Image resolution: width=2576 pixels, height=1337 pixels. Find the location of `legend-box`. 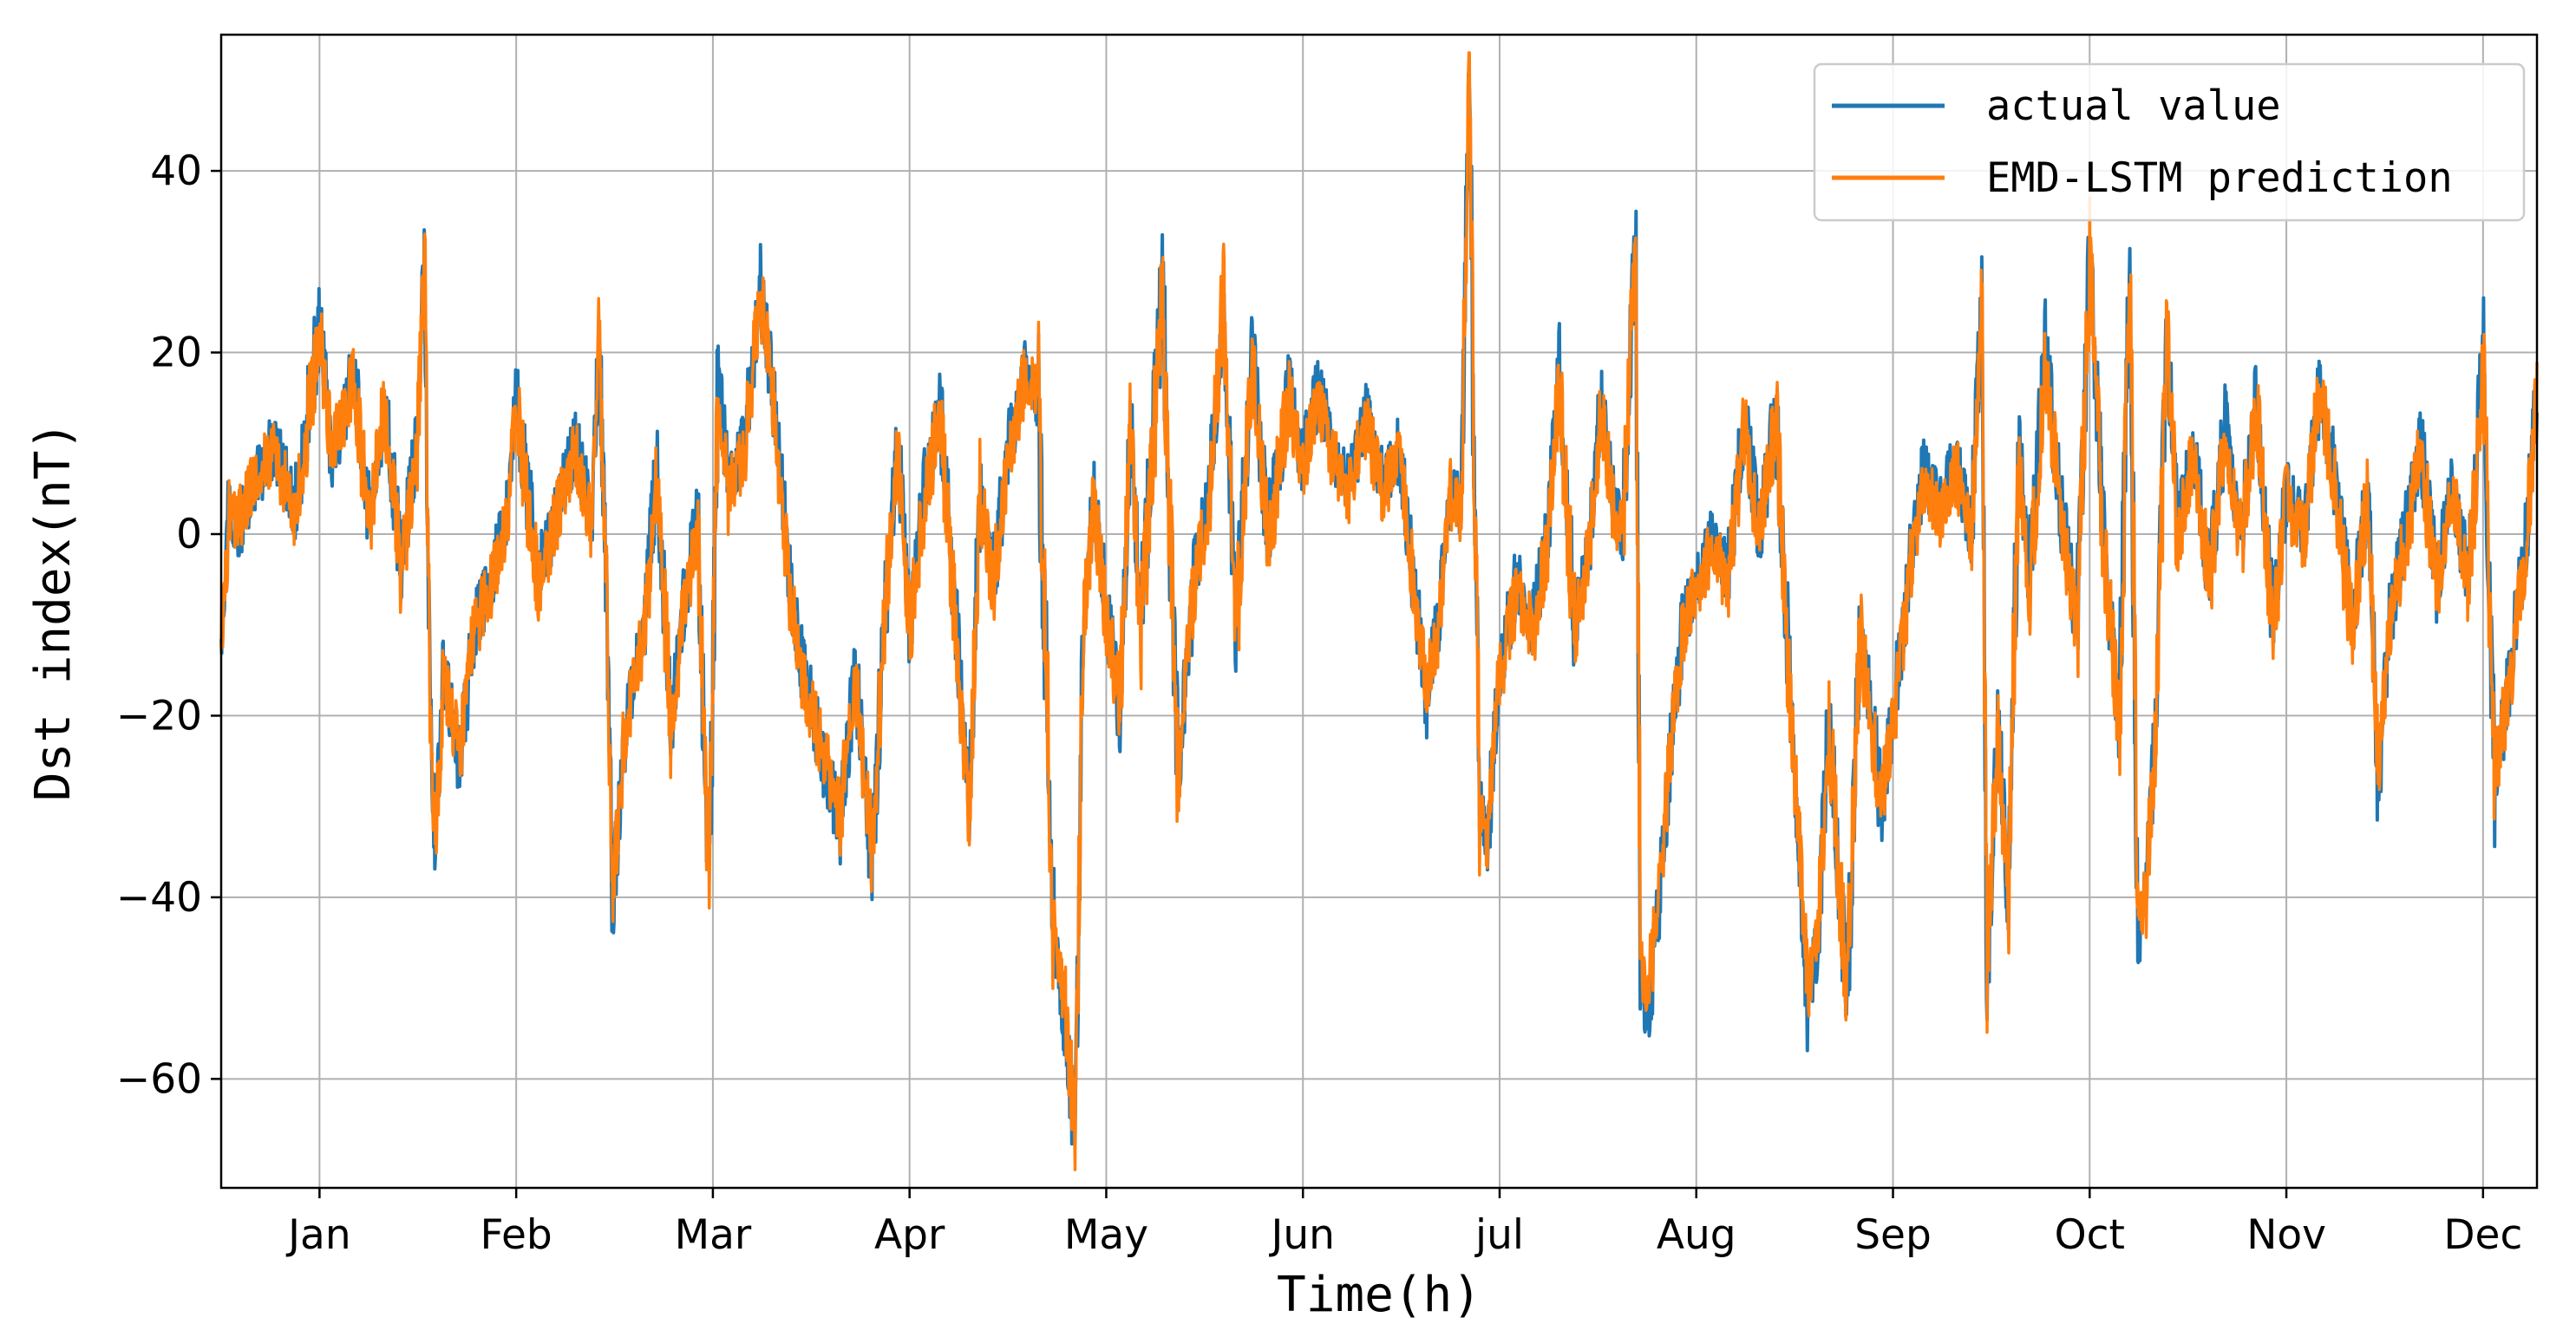

legend-box is located at coordinates (2169, 142).